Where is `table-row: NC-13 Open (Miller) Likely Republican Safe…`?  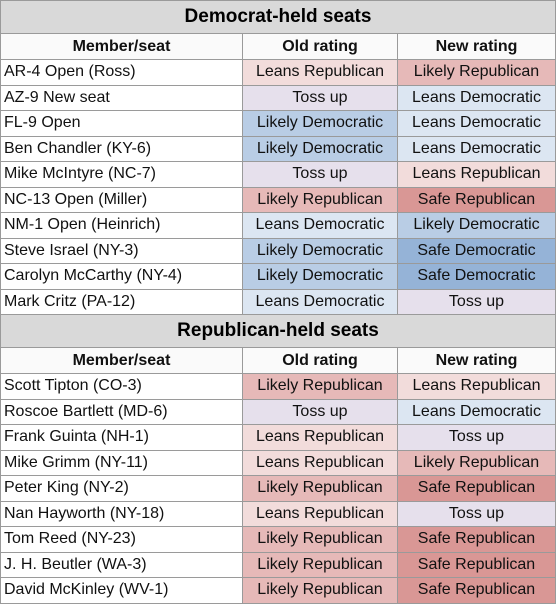
table-row: NC-13 Open (Miller) Likely Republican Safe… is located at coordinates (278, 200).